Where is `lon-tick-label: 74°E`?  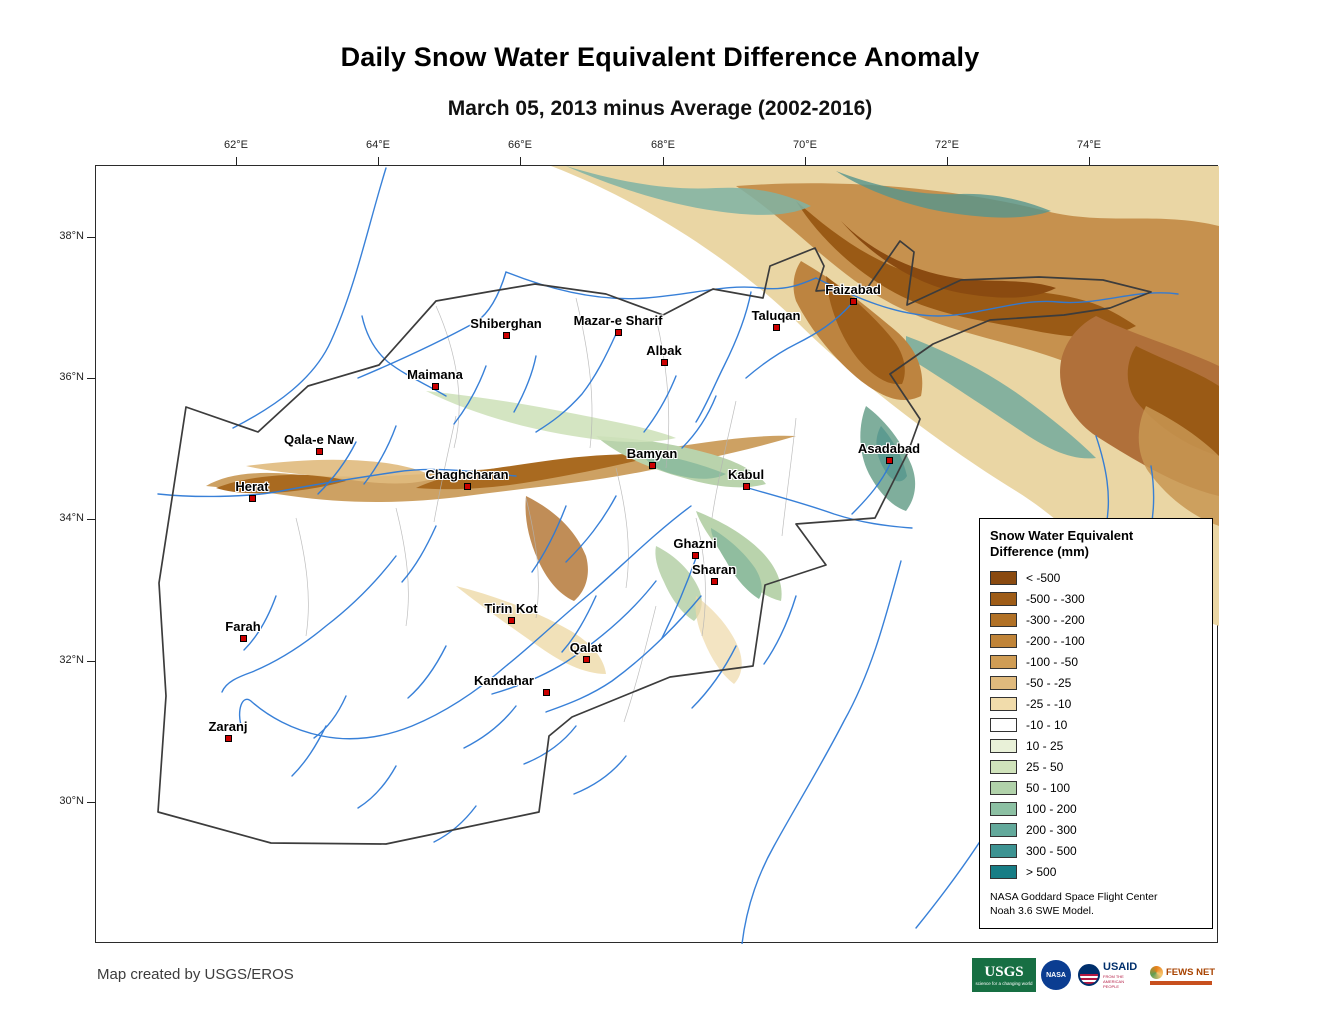
lon-tick-label: 74°E is located at coordinates (1089, 145).